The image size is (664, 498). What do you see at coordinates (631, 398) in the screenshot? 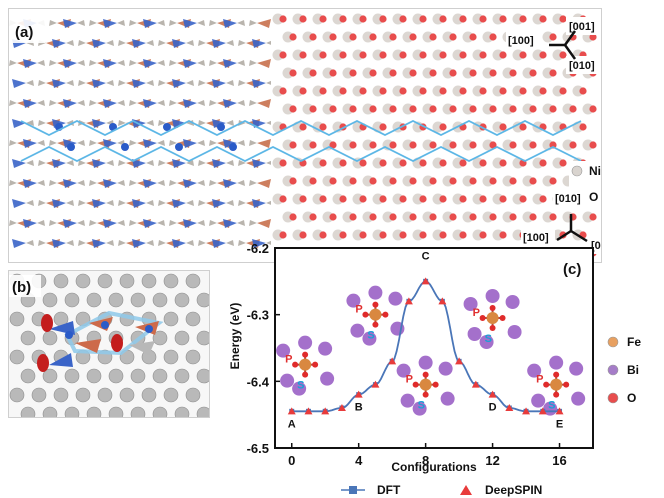
I see `legend-o-c: O` at bounding box center [631, 398].